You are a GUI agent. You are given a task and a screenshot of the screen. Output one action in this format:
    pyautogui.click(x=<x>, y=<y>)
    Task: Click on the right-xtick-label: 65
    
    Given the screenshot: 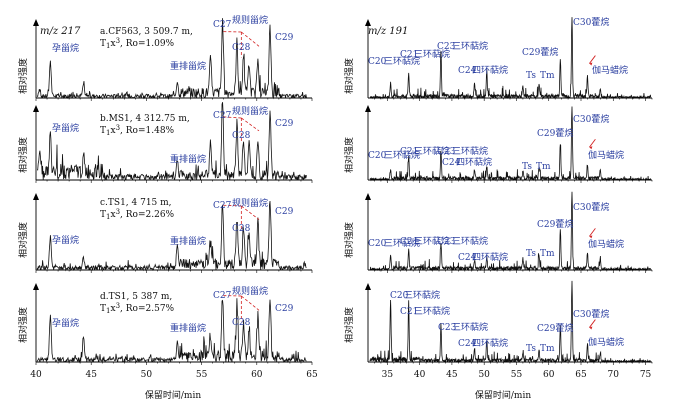 What is the action you would take?
    pyautogui.click(x=581, y=375)
    